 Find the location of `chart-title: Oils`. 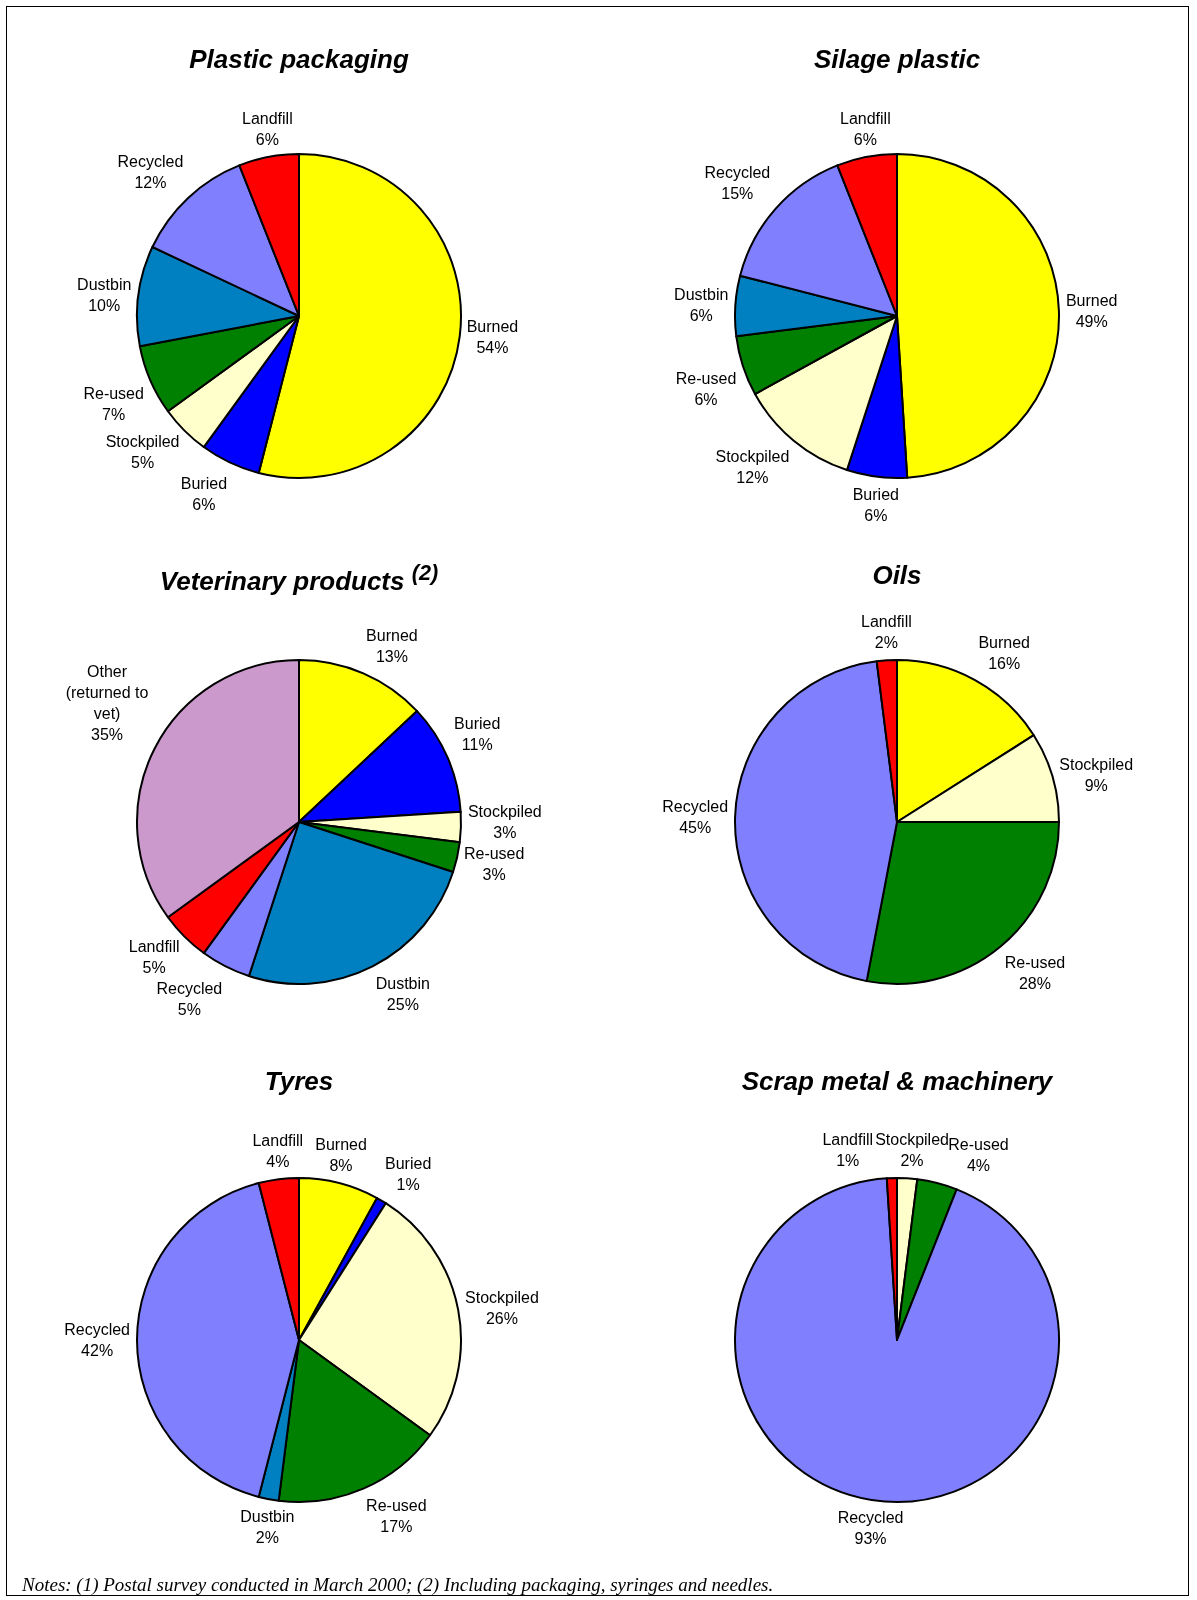

chart-title: Oils is located at coordinates (897, 575).